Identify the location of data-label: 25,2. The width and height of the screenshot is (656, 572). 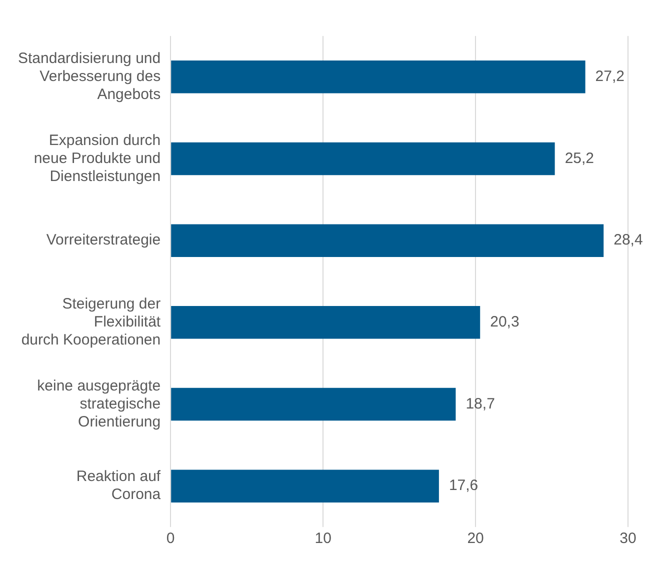
(579, 158).